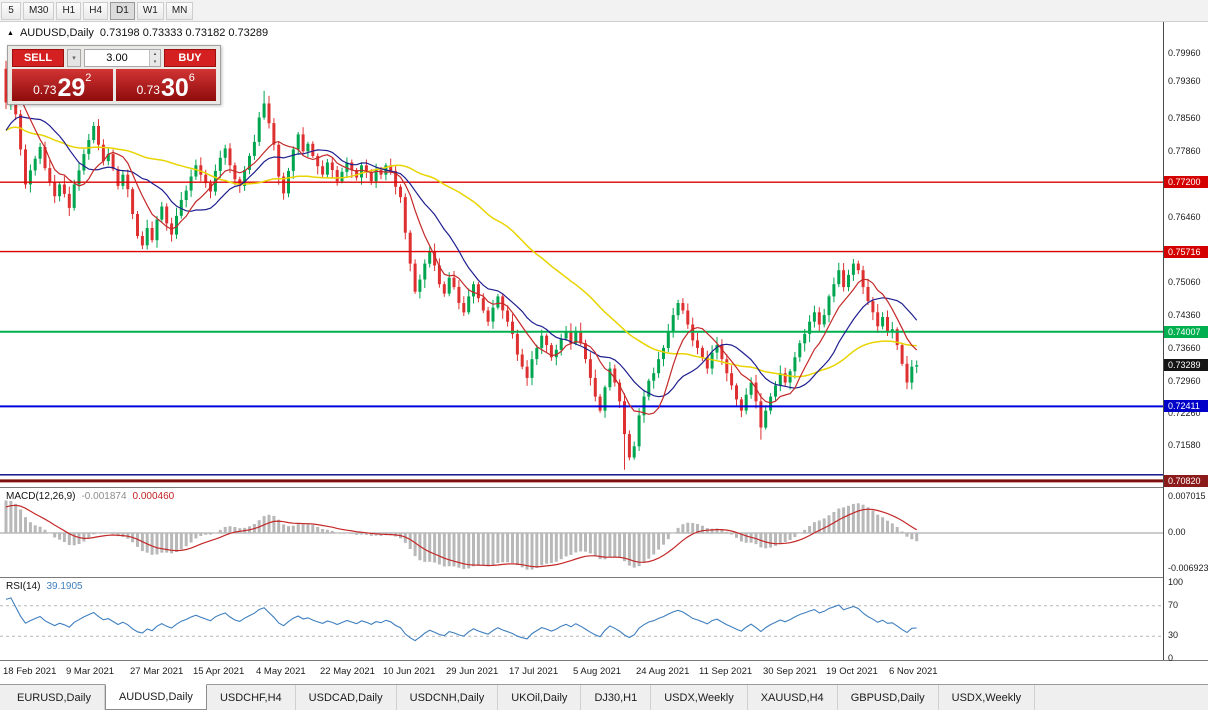 The image size is (1208, 710). I want to click on chevron-down-icon: ▾, so click(74, 58).